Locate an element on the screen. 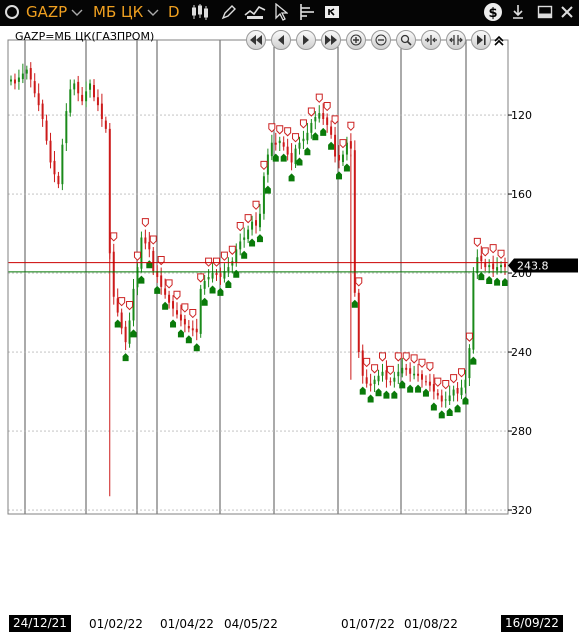  scroll-end-icon is located at coordinates (331, 40).